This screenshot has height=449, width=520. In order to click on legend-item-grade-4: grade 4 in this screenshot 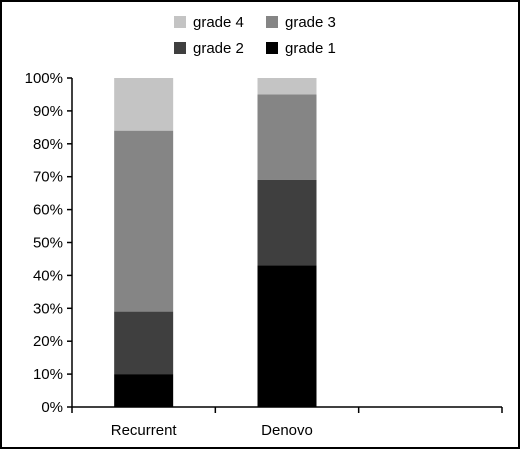, I will do `click(209, 22)`.